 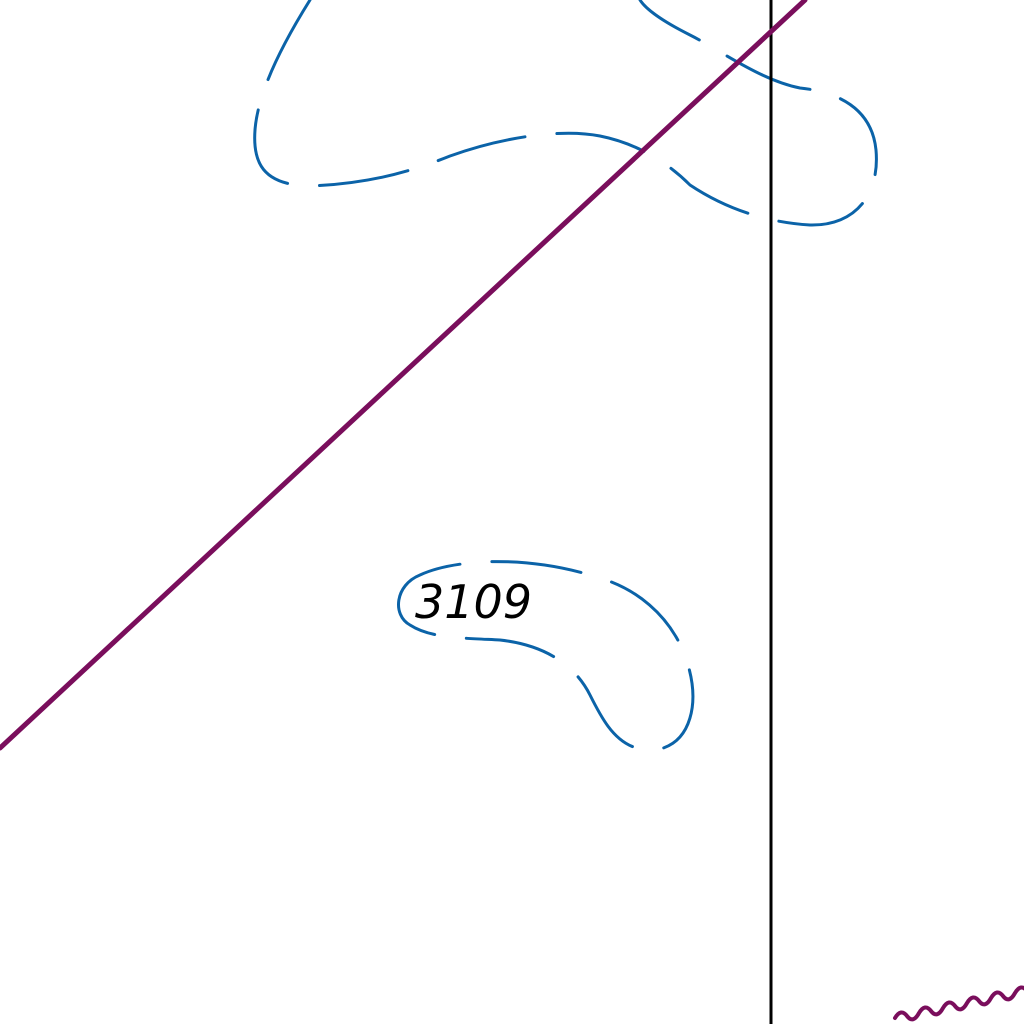 I want to click on elevation-label: 3109, so click(x=473, y=602).